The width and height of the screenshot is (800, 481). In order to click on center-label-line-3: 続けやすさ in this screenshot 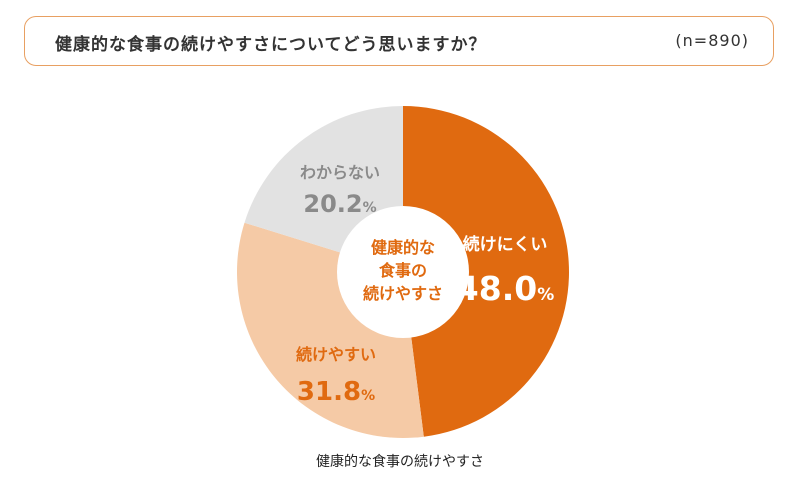, I will do `click(403, 293)`.